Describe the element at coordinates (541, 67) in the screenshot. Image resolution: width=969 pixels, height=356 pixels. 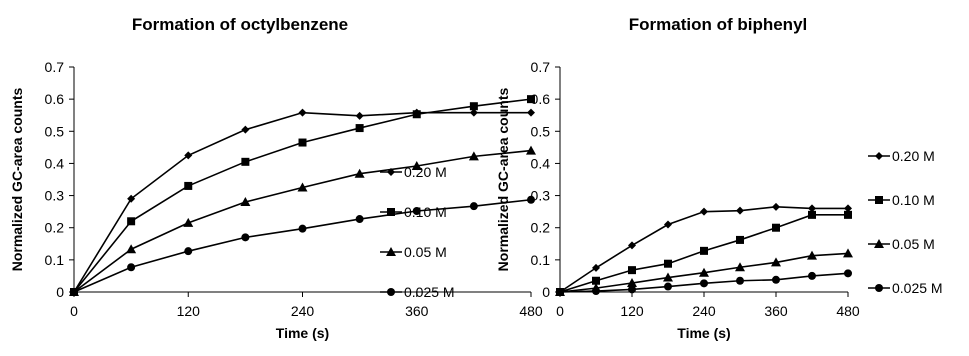
I see `y-tick-label: 0.7` at that location.